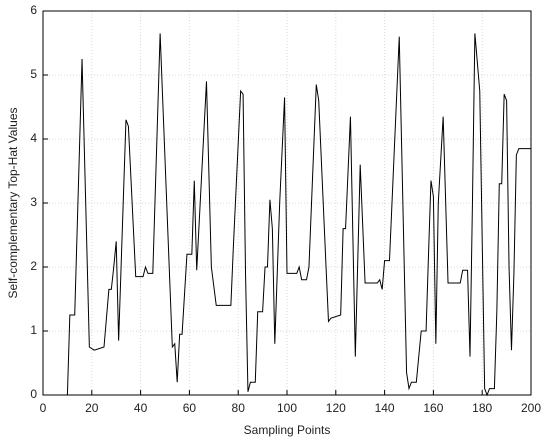 The image size is (550, 443). I want to click on x-tick-label: 80, so click(239, 408).